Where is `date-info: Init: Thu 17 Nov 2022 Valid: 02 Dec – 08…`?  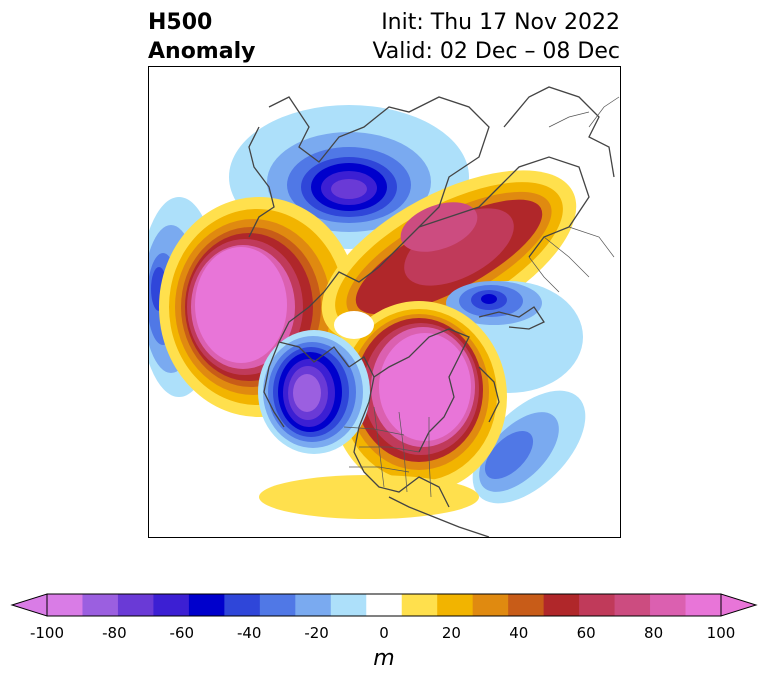
date-info: Init: Thu 17 Nov 2022 Valid: 02 Dec – 08… is located at coordinates (496, 37).